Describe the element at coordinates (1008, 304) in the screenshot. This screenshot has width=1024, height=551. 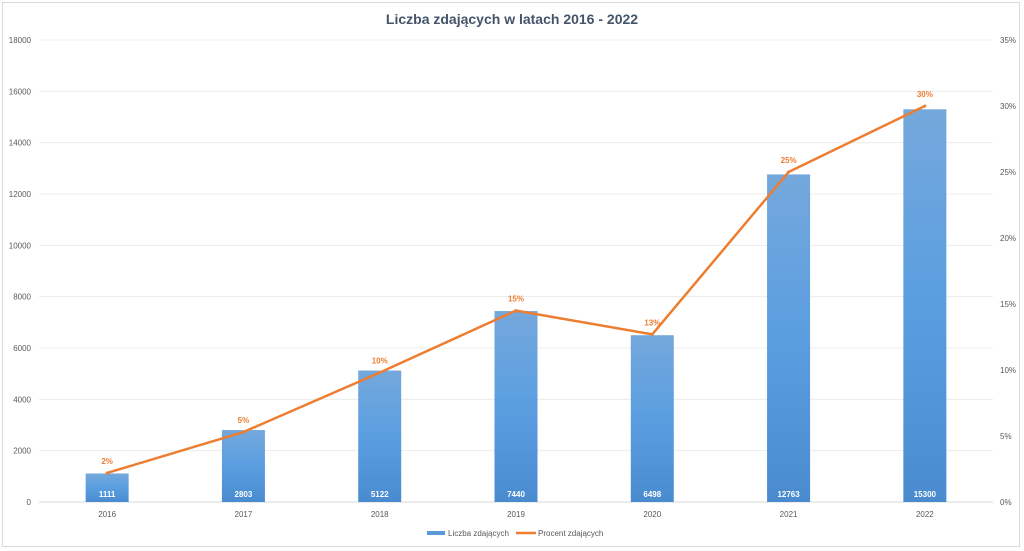
I see `y-right-tick-label: 15%` at that location.